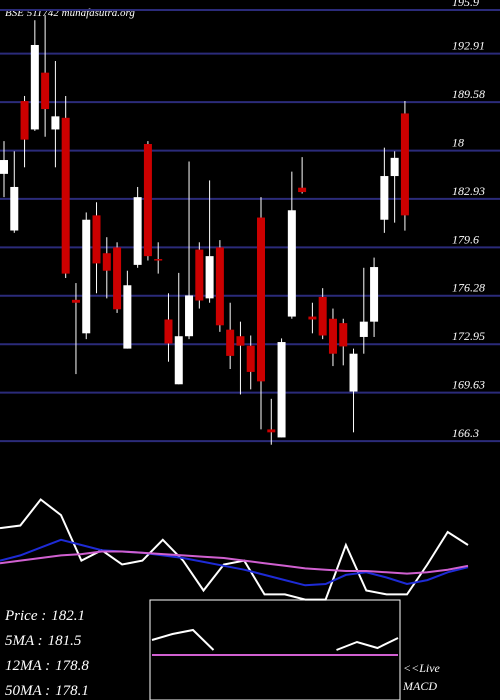  Describe the element at coordinates (468, 46) in the screenshot. I see `y-tick-label: 192.91` at that location.